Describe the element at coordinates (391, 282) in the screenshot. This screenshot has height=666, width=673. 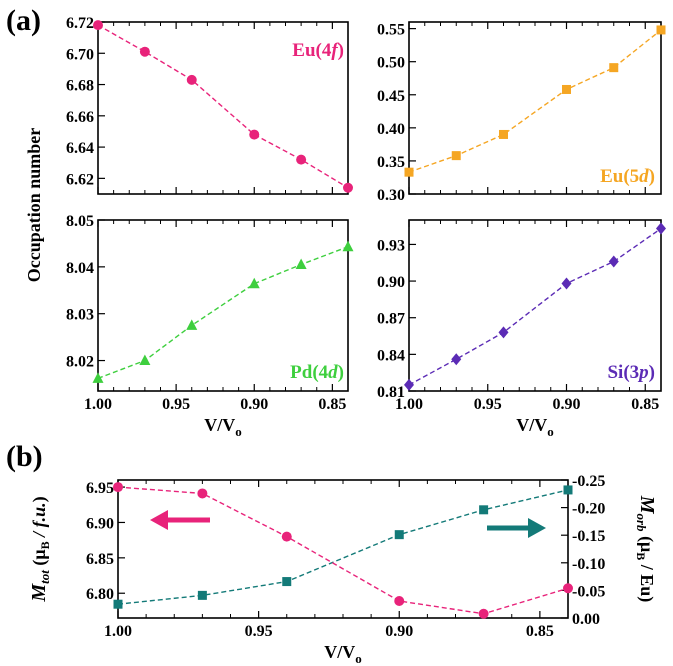
I see `y-tick-label: 0.90` at that location.